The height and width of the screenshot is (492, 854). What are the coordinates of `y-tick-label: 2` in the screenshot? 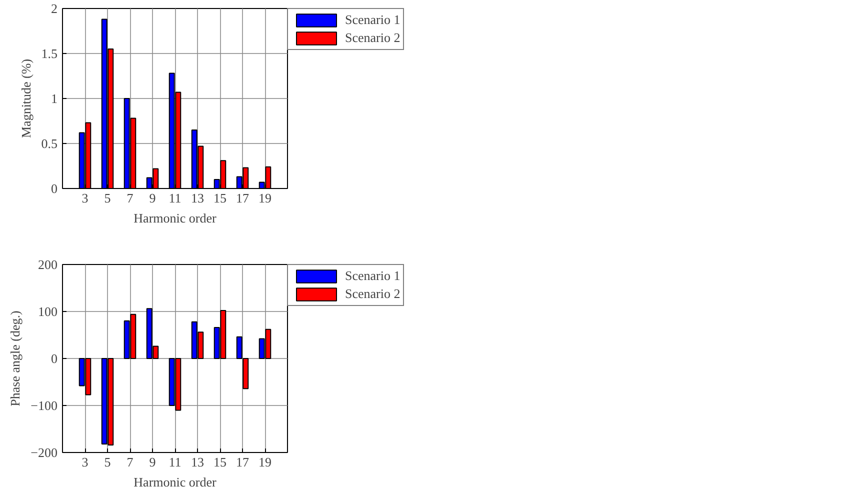 It's located at (54, 8).